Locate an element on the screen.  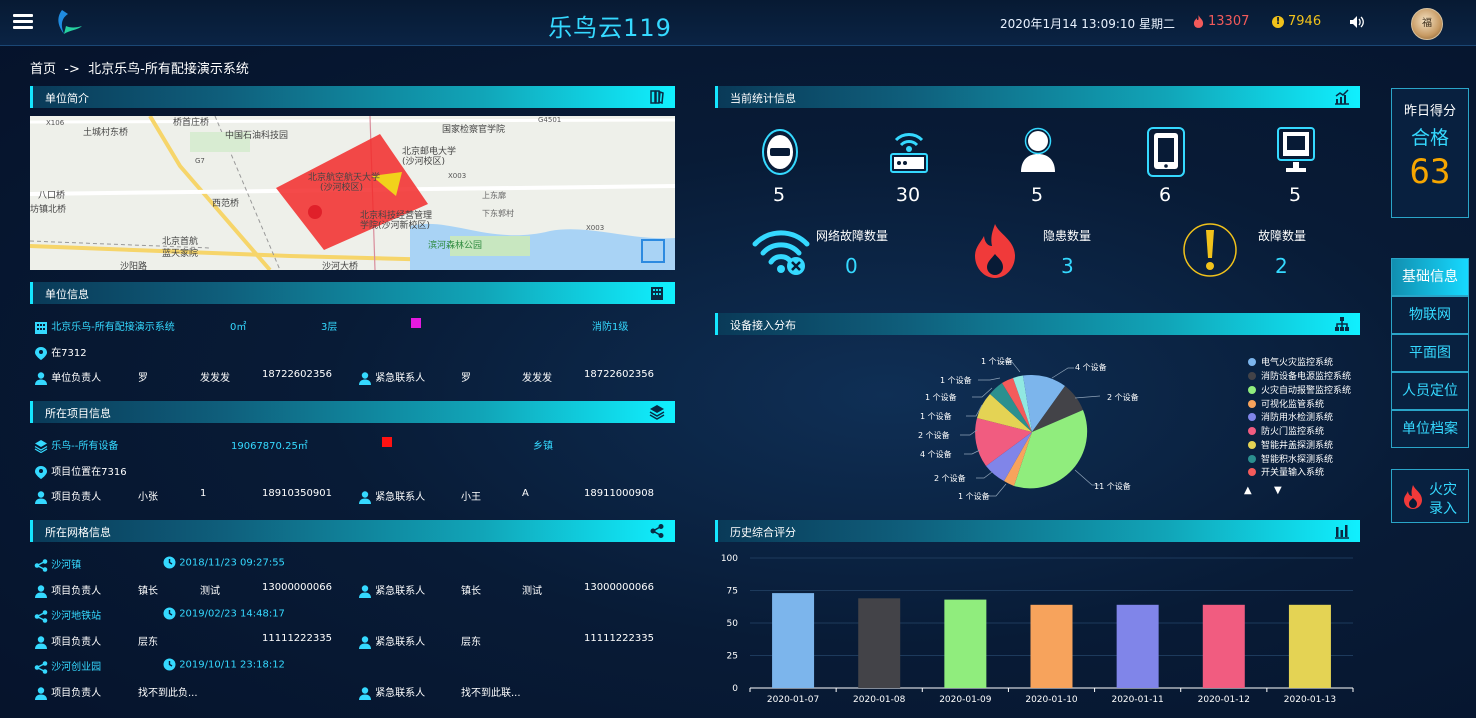
device-count-monitor: 5 is located at coordinates (1295, 195).